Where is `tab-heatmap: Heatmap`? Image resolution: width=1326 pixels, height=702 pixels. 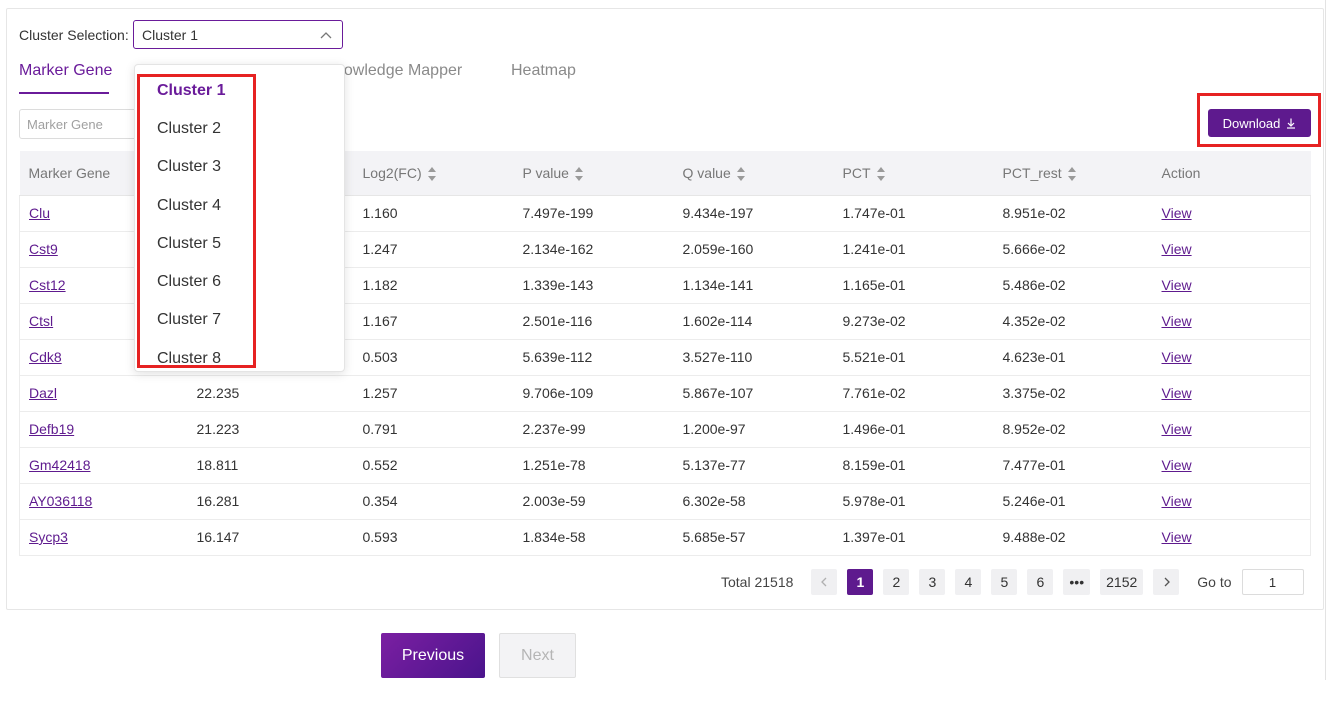 tab-heatmap: Heatmap is located at coordinates (543, 70).